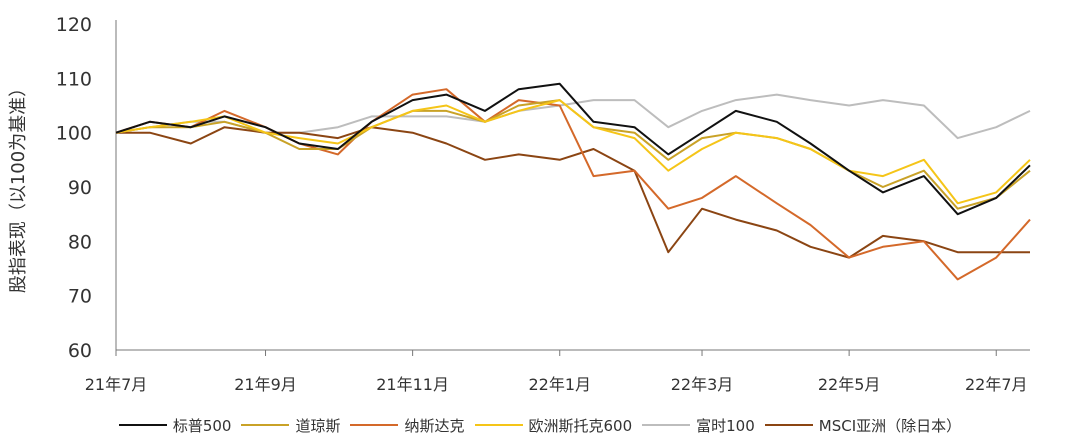 This screenshot has height=447, width=1080. I want to click on x-tick-label: 22年5月, so click(849, 384).